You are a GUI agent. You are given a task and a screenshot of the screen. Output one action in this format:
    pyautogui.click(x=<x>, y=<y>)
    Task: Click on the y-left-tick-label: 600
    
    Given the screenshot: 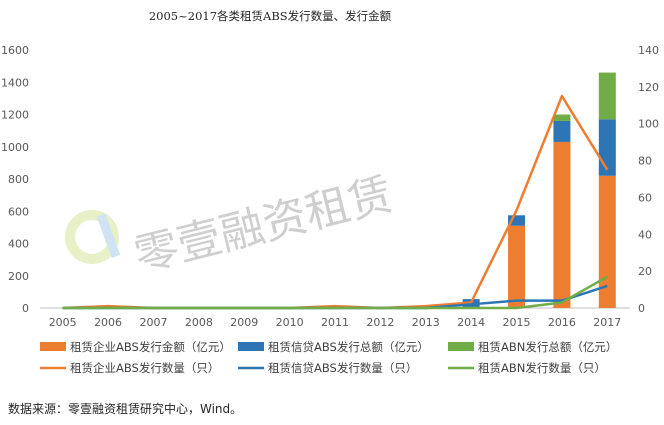 What is the action you would take?
    pyautogui.click(x=18, y=211)
    